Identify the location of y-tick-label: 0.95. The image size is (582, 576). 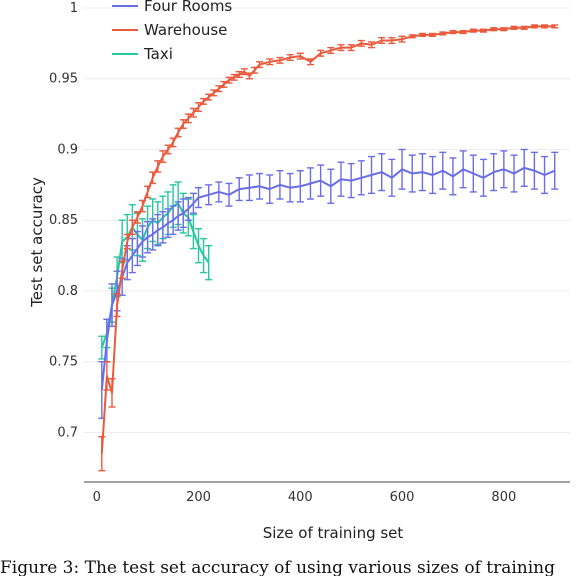
(63, 79).